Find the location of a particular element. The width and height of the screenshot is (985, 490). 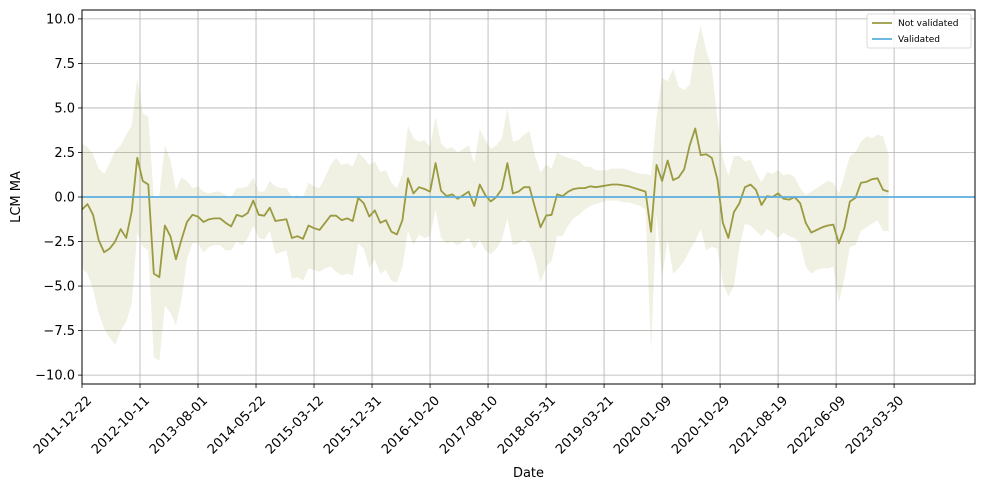

y-tick-label: 5.0 is located at coordinates (64, 108).